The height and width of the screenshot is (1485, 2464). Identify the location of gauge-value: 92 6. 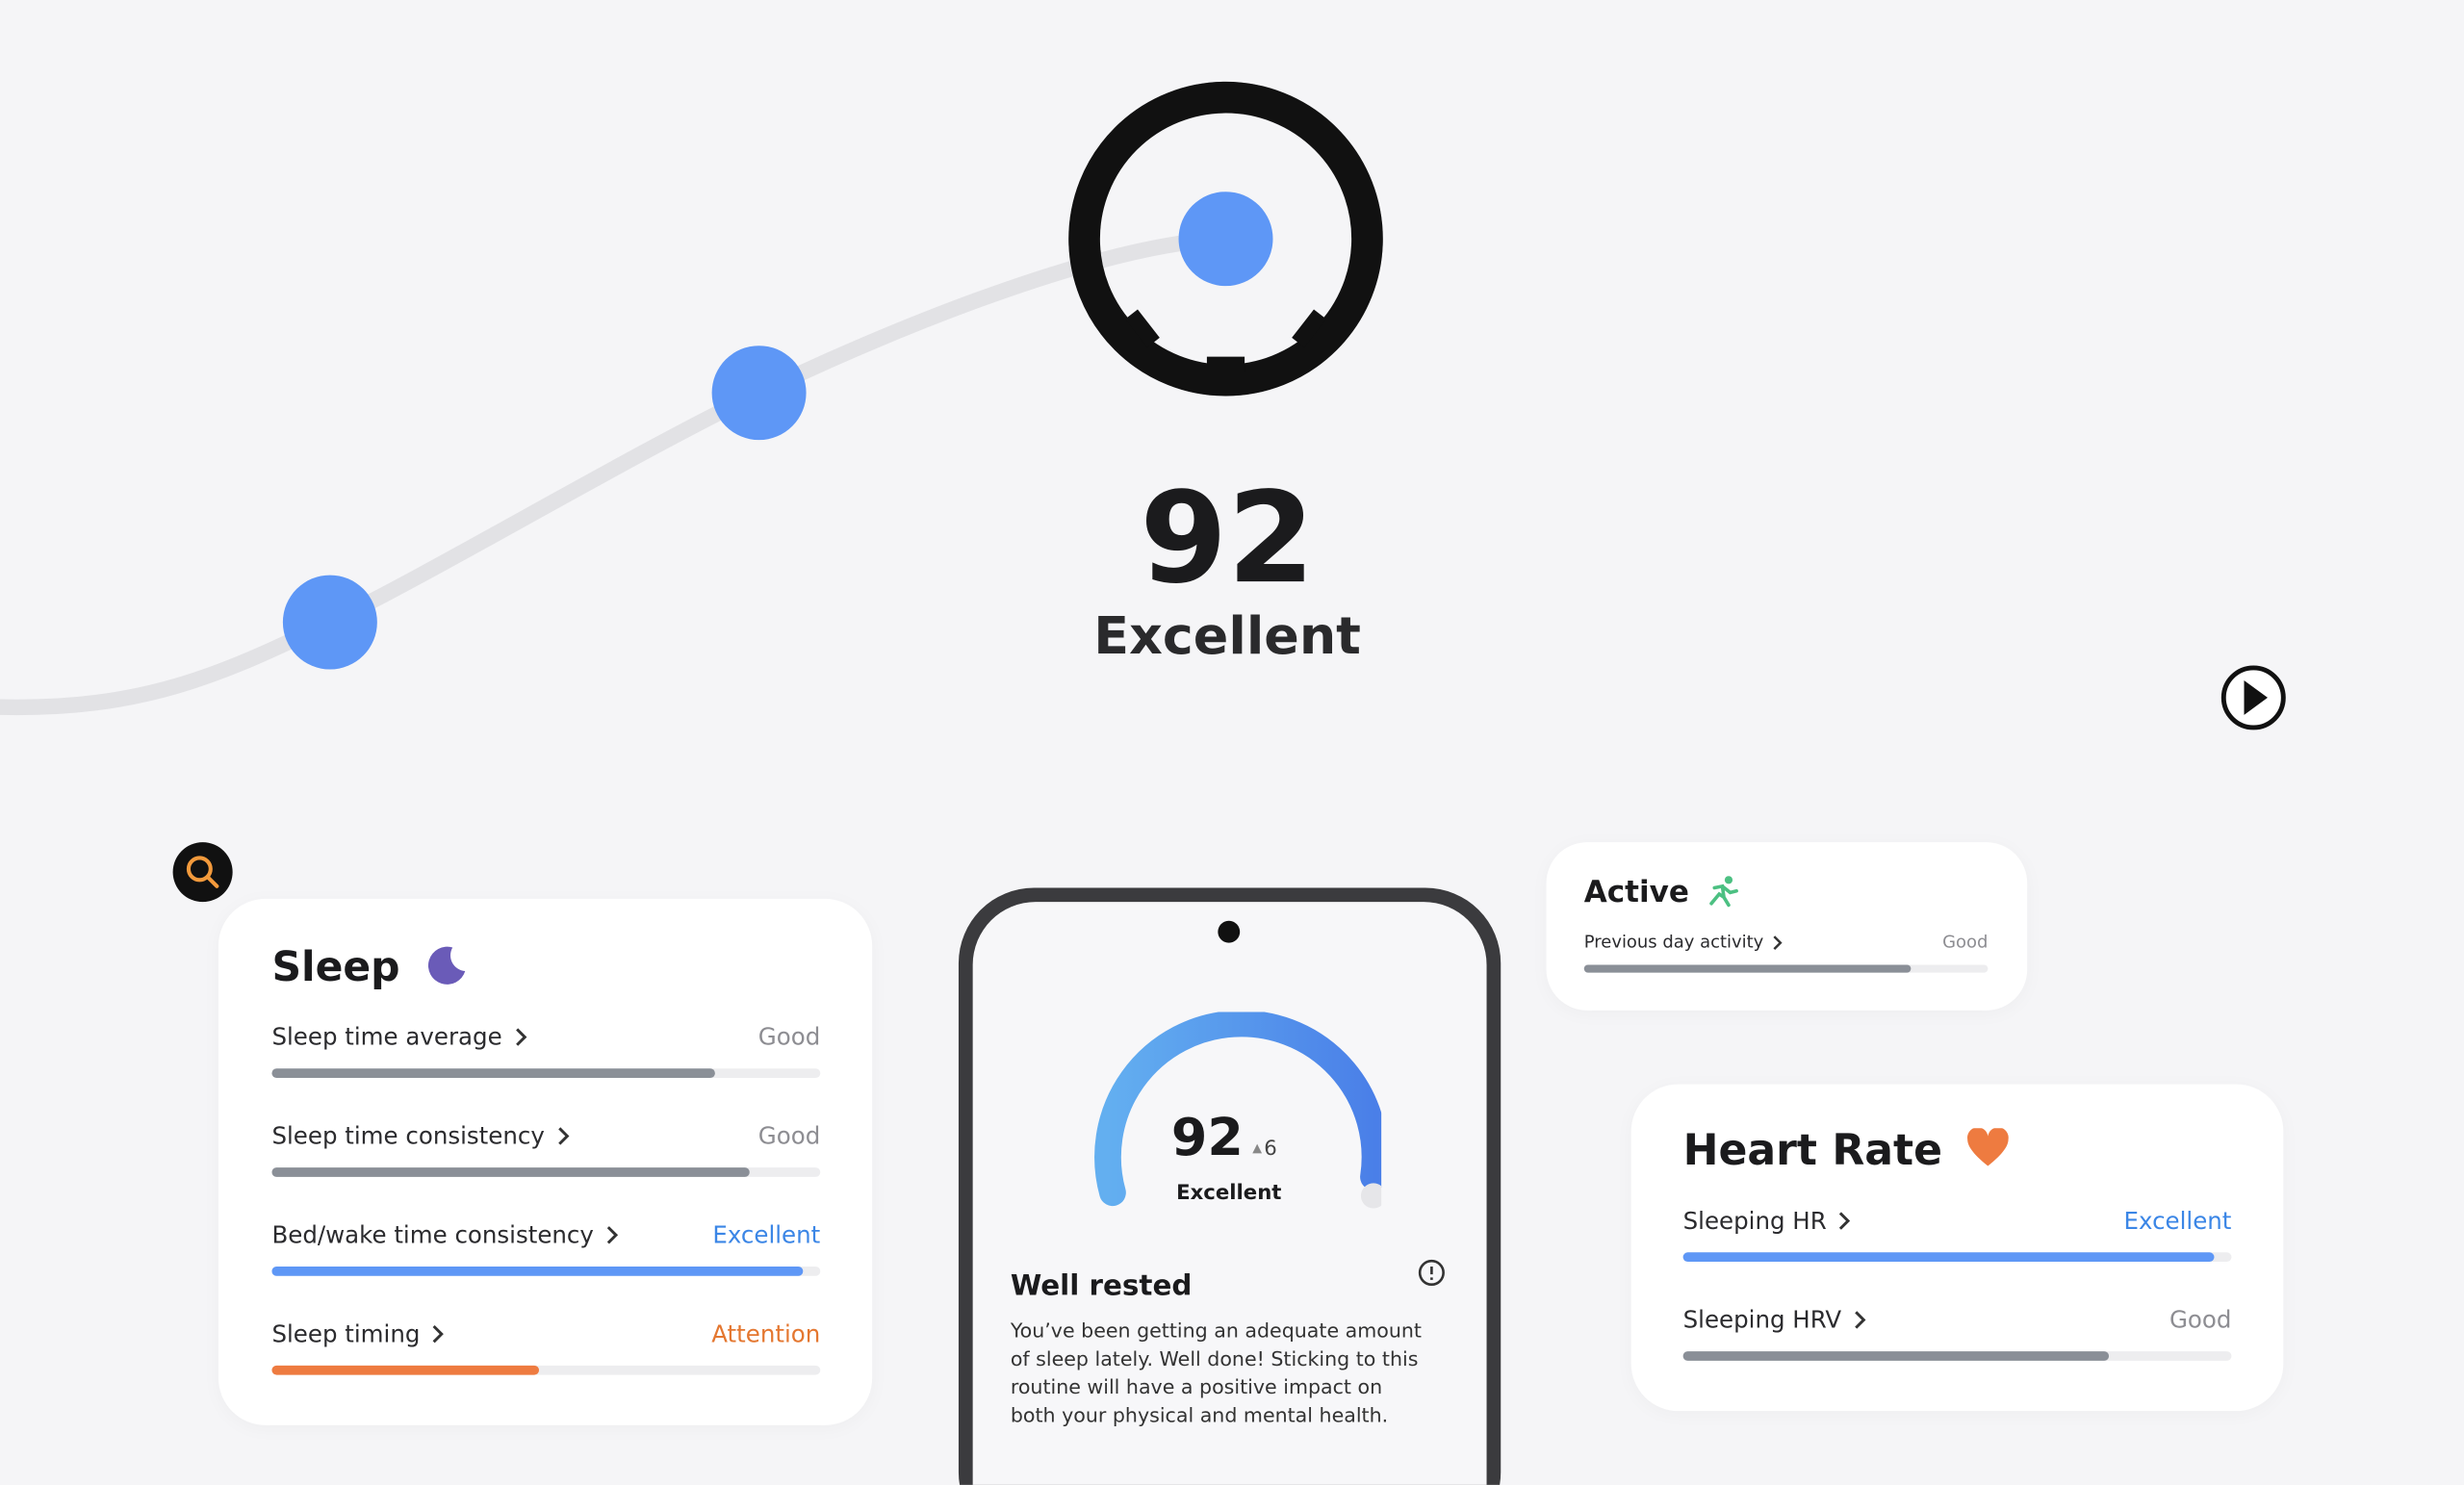
(1224, 1136).